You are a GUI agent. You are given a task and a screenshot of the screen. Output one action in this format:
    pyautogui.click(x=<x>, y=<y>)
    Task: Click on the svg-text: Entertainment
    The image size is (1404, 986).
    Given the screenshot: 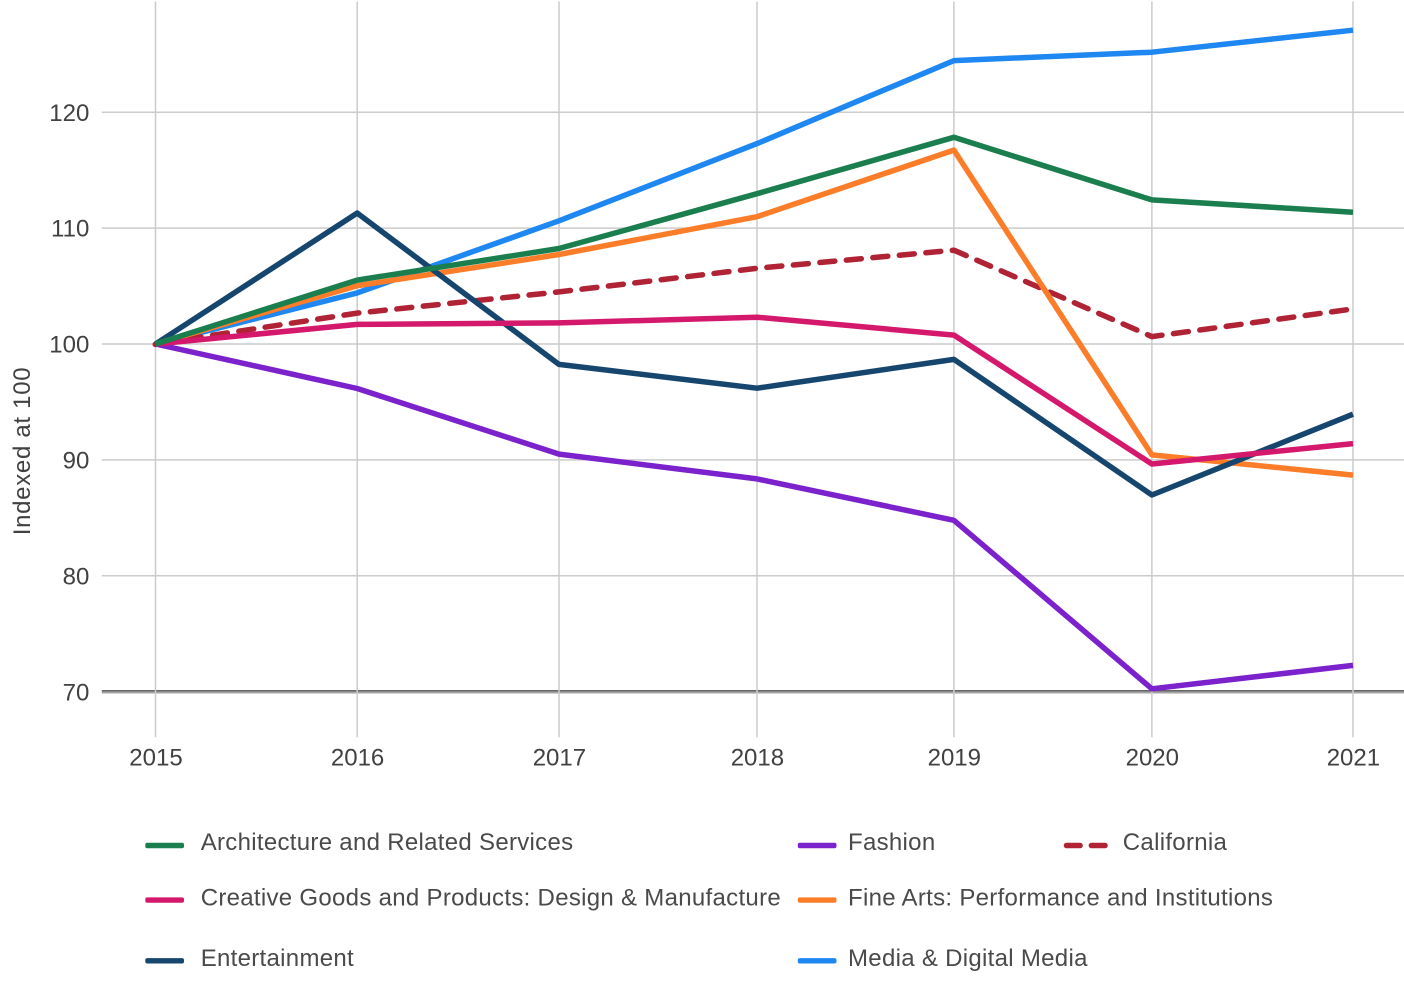 What is the action you would take?
    pyautogui.click(x=277, y=958)
    